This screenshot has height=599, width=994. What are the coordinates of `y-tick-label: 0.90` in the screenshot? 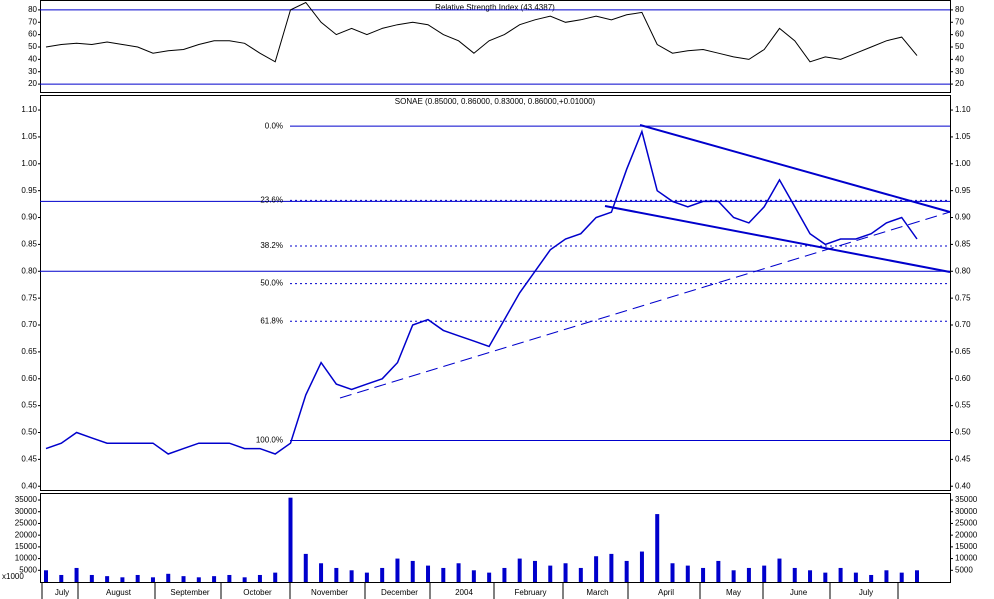 It's located at (29, 217).